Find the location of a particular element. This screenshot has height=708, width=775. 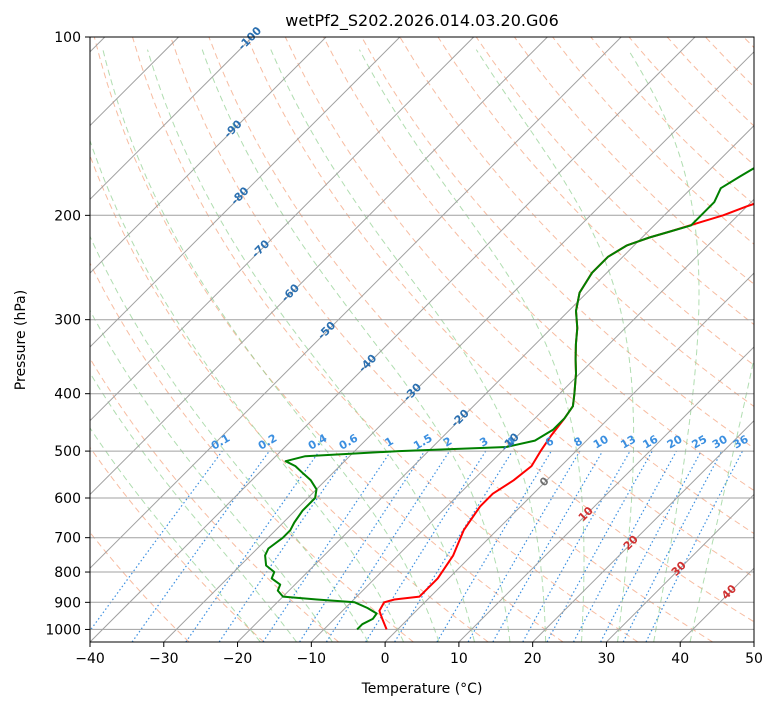

y-tick-label-9: 1000 is located at coordinates (63, 630).